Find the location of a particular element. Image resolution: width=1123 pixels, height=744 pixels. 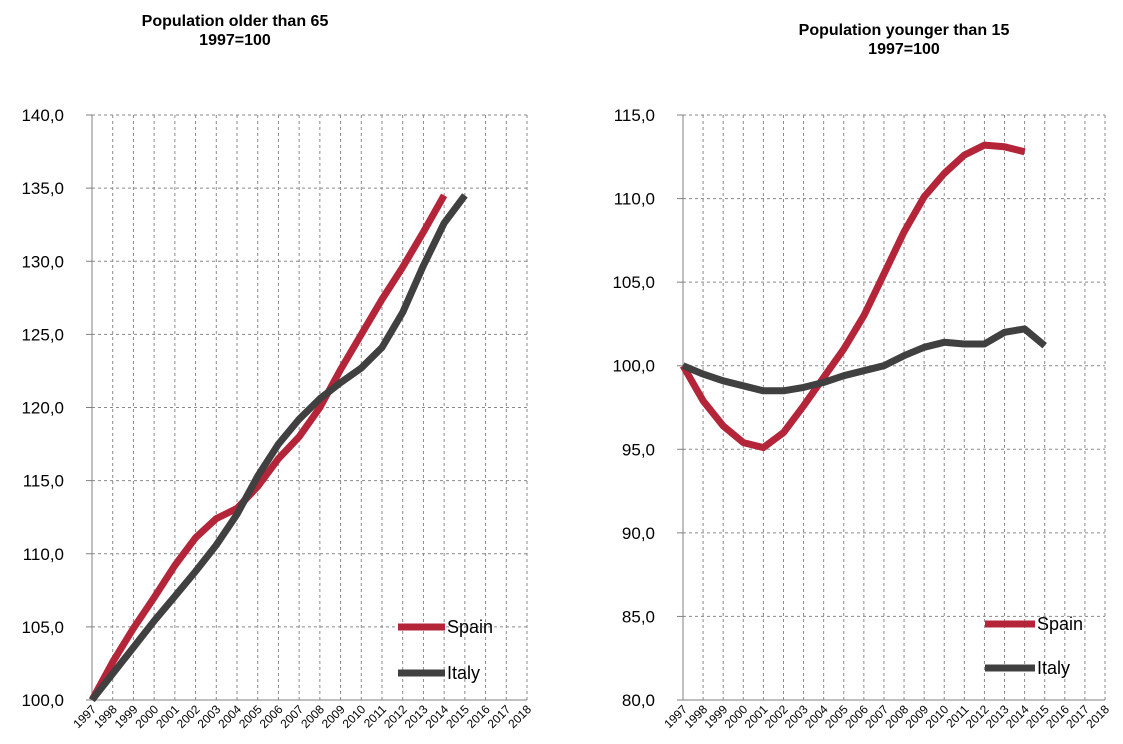

series-line-spain is located at coordinates (852, 296).